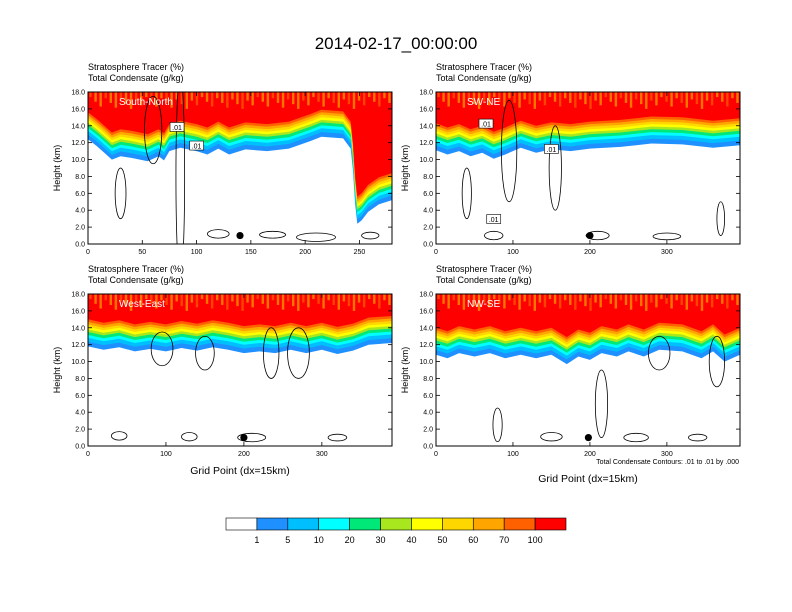  Describe the element at coordinates (473, 540) in the screenshot. I see `colorbar-label: 60` at that location.